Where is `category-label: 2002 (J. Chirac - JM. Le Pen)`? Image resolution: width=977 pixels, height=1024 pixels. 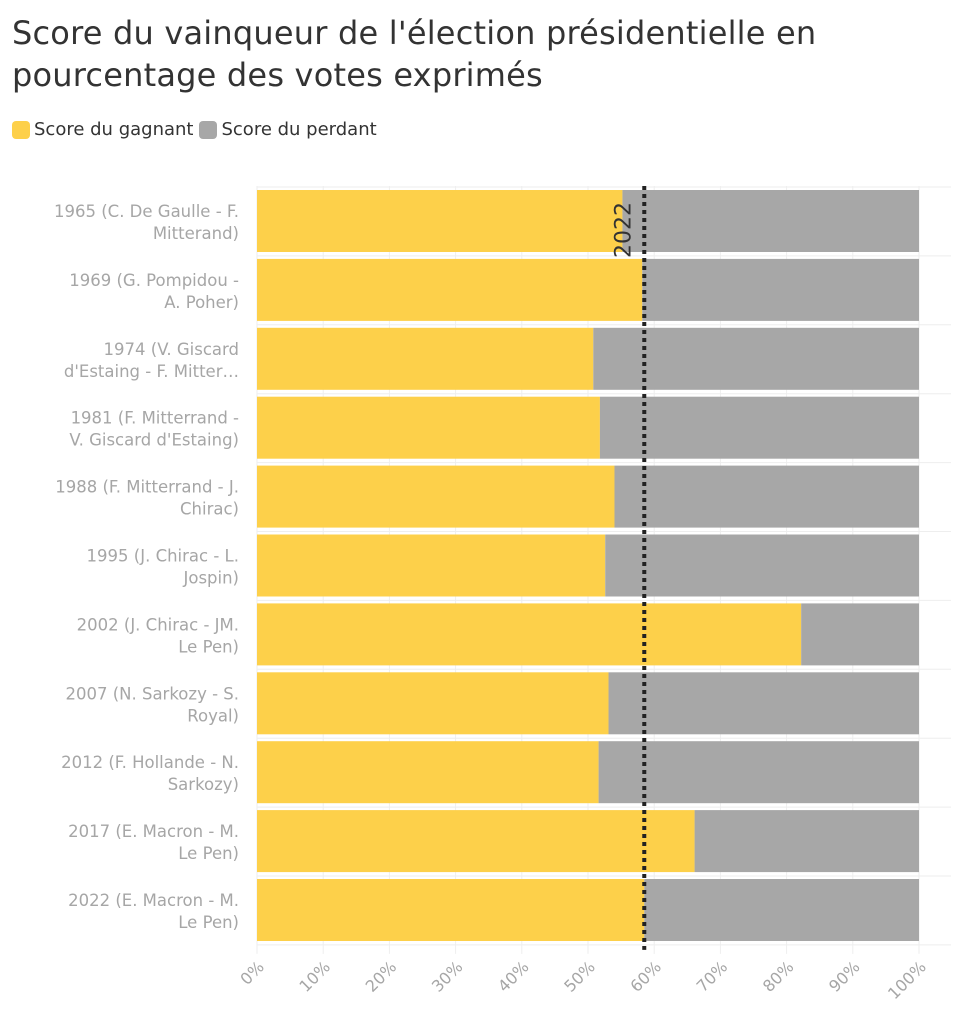
category-label: 2002 (J. Chirac - JM. Le Pen) is located at coordinates (158, 635).